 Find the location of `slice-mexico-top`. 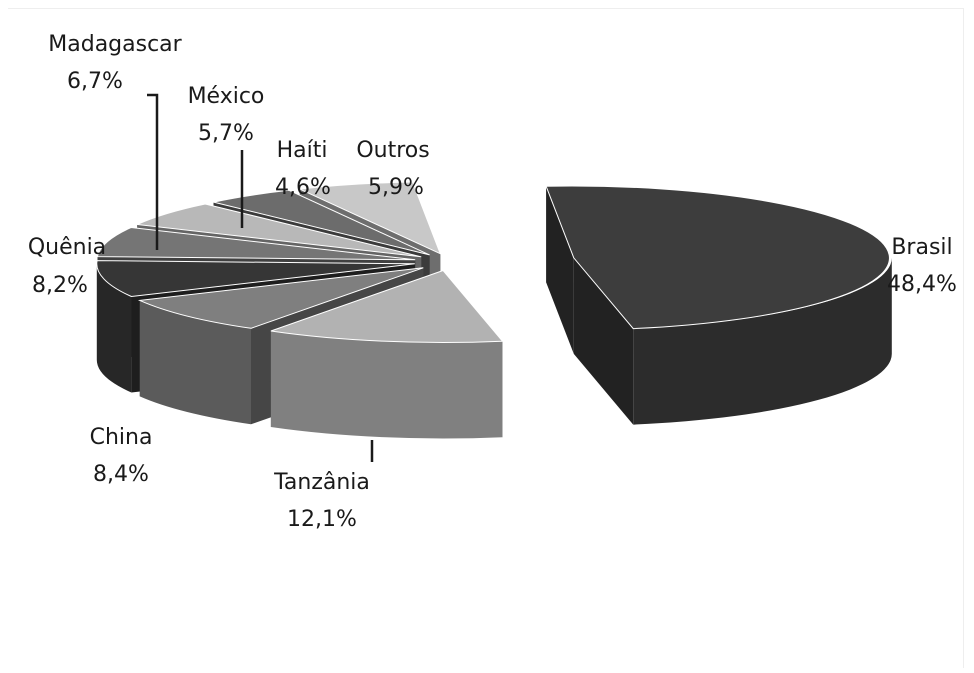

slice-mexico-top is located at coordinates (278, 230).